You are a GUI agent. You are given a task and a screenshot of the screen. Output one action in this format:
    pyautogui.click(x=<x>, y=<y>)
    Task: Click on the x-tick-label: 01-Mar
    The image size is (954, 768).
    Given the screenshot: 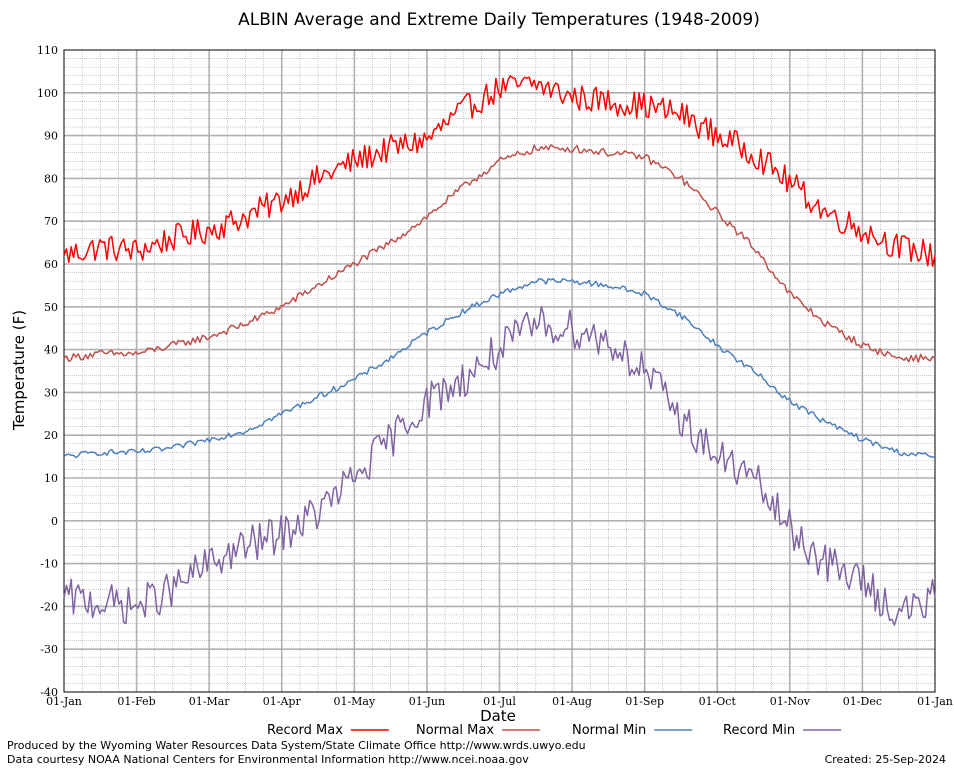 What is the action you would take?
    pyautogui.click(x=210, y=701)
    